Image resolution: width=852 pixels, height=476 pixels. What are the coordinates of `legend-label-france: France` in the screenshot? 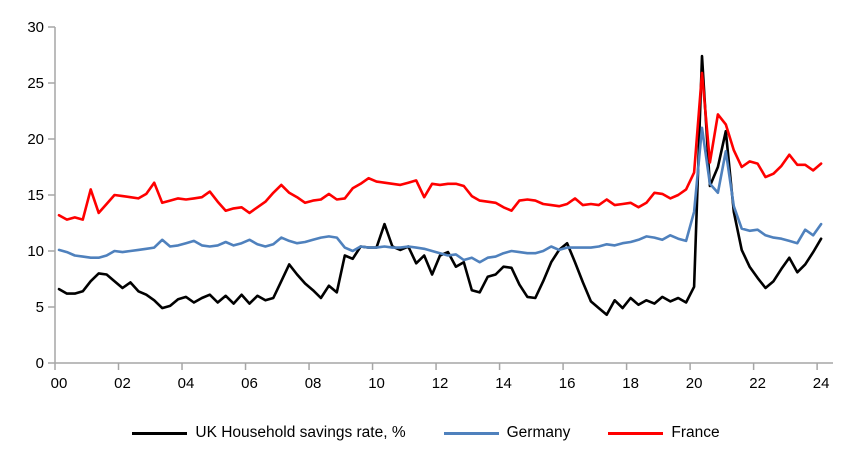 It's located at (695, 432).